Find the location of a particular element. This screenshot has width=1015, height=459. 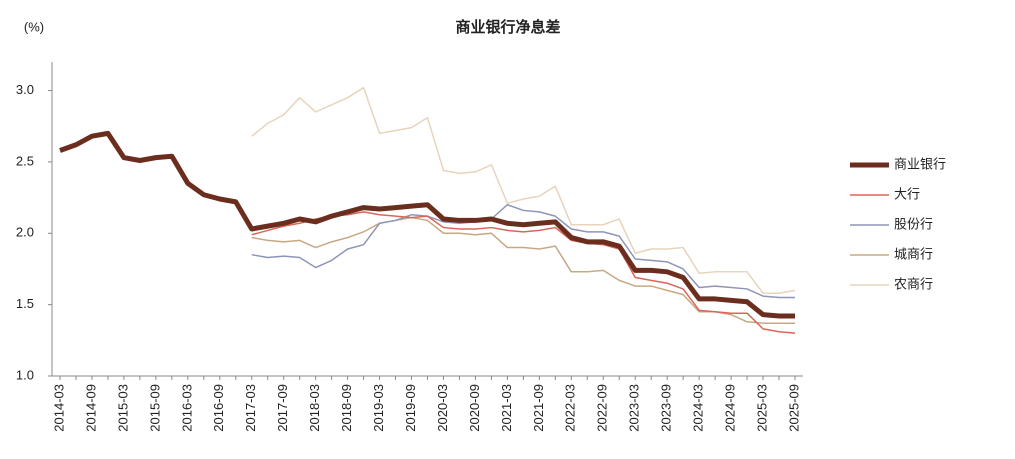

x-tick-label: 2024-03 is located at coordinates (698, 408).